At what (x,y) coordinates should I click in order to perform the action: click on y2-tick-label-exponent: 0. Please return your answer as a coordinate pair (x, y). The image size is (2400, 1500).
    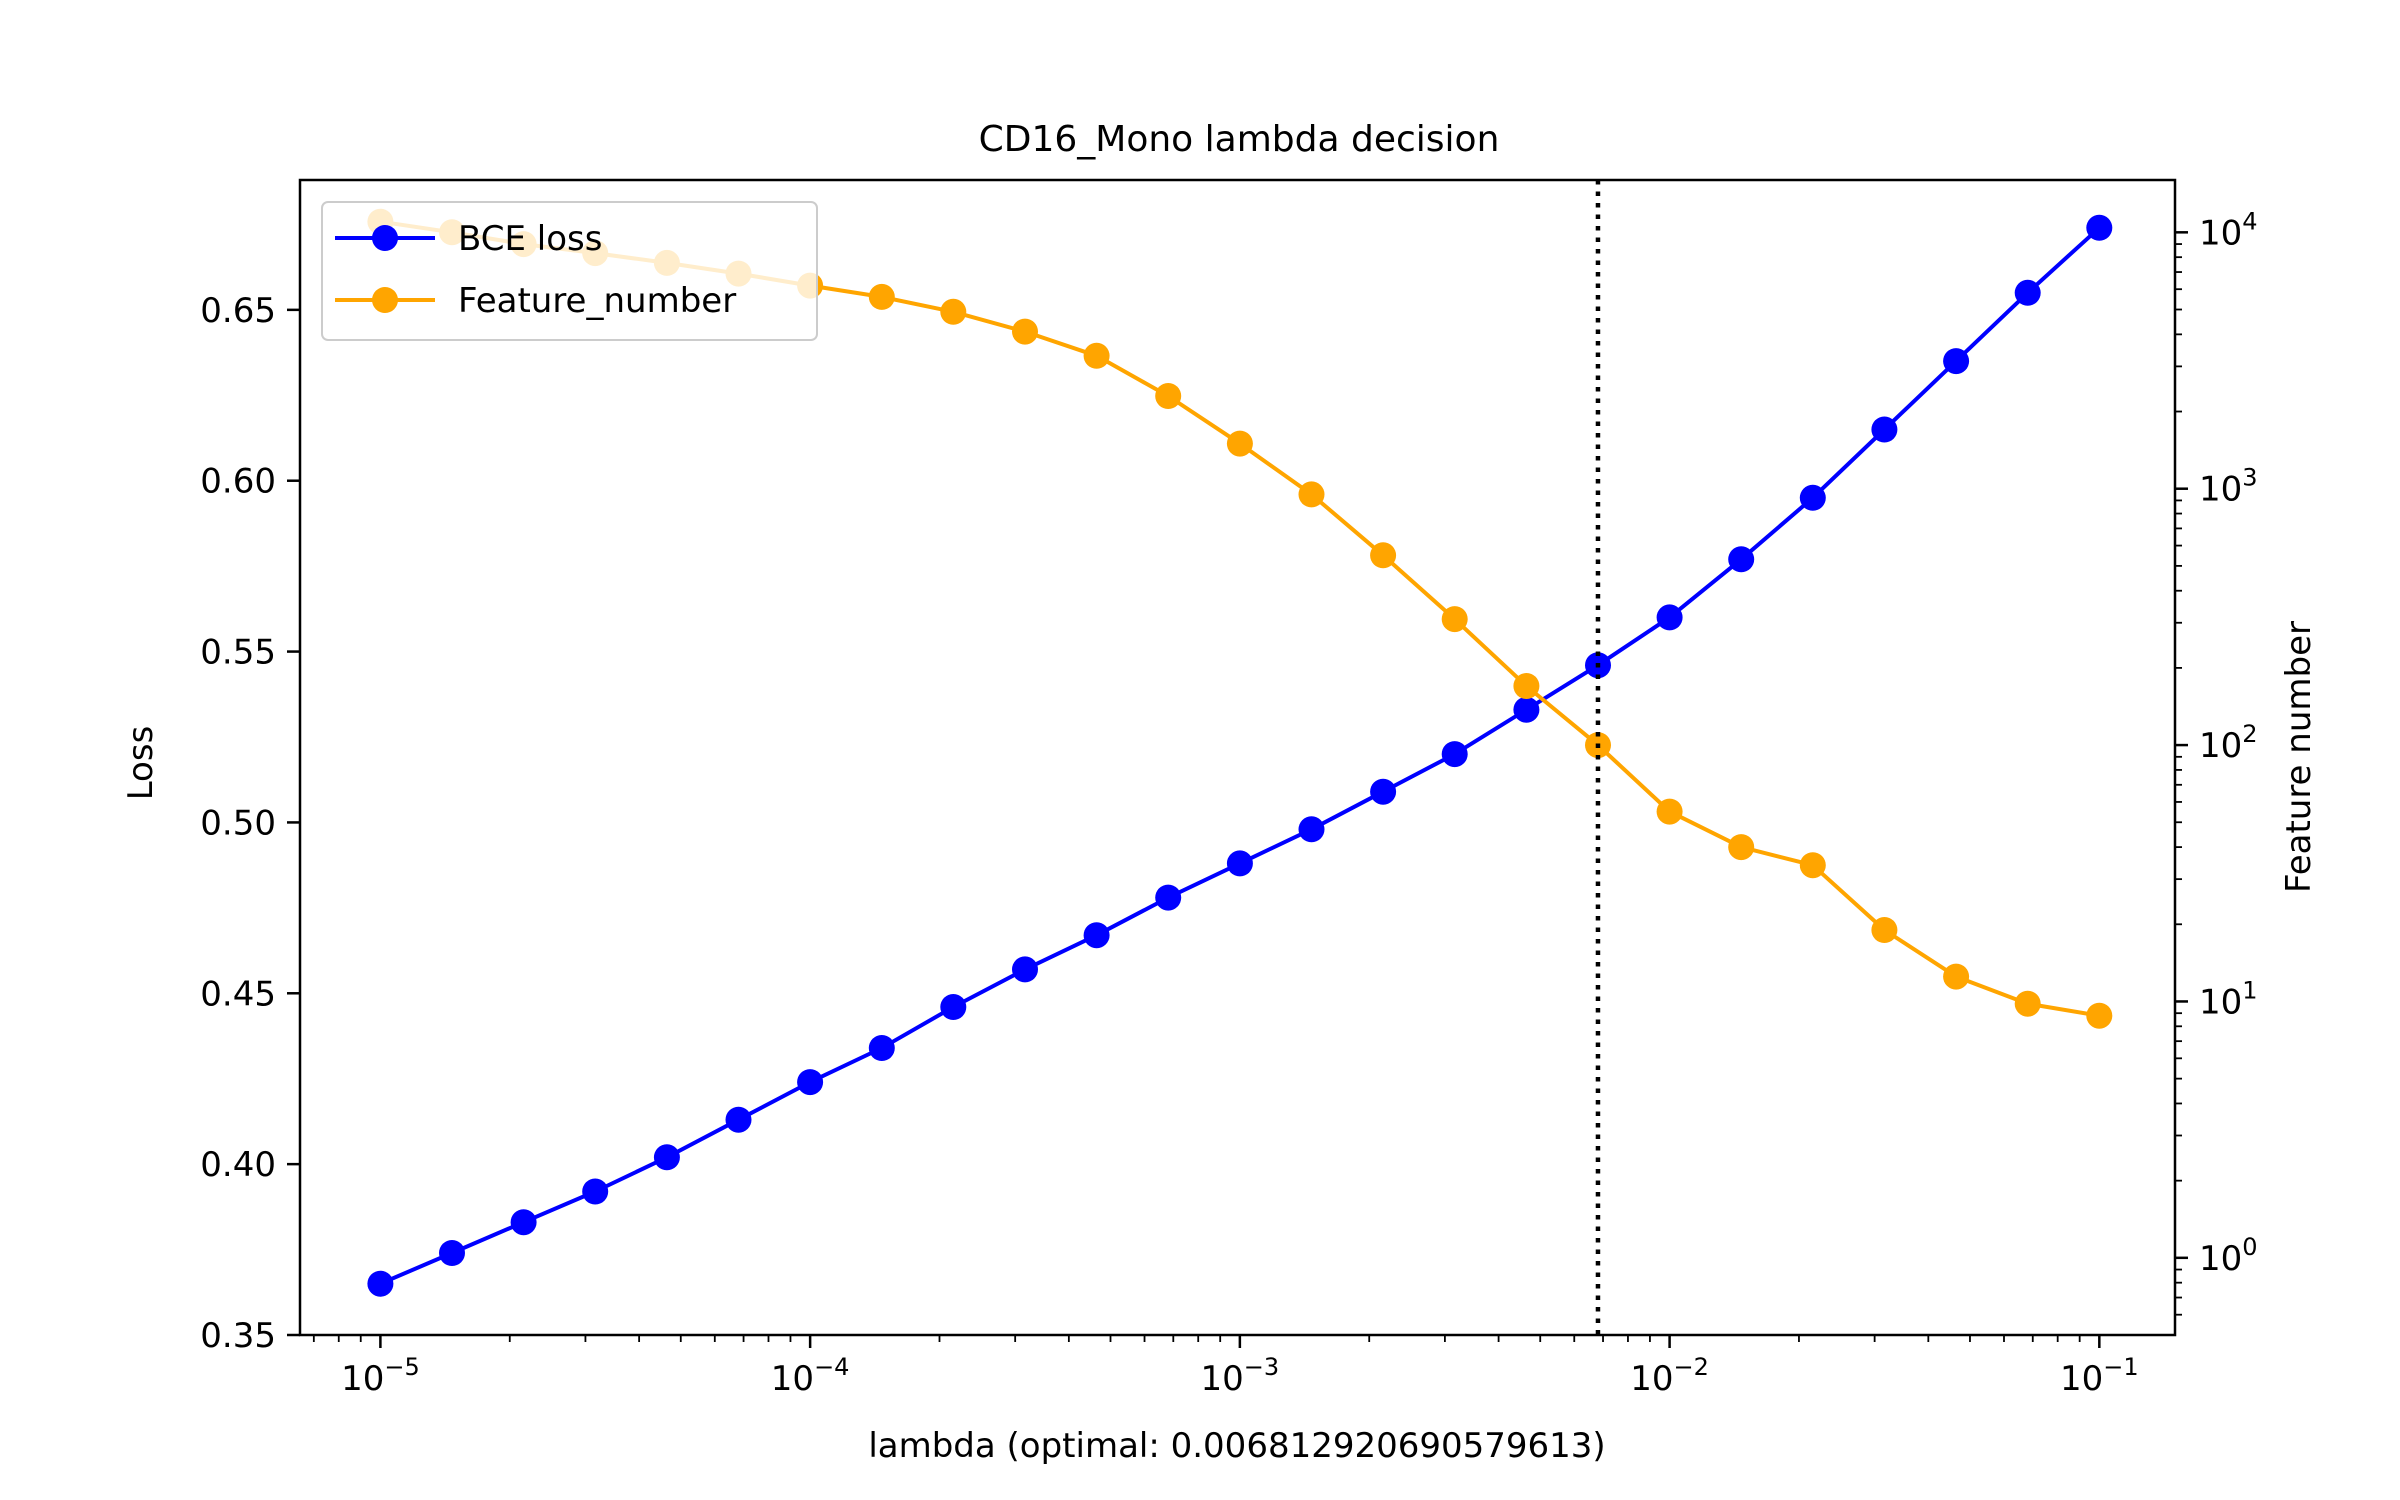
    Looking at the image, I should click on (2249, 1247).